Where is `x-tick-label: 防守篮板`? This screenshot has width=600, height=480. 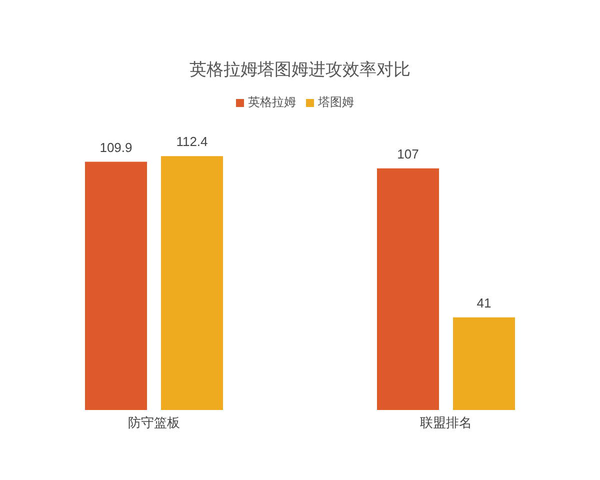
x-tick-label: 防守篮板 is located at coordinates (154, 422).